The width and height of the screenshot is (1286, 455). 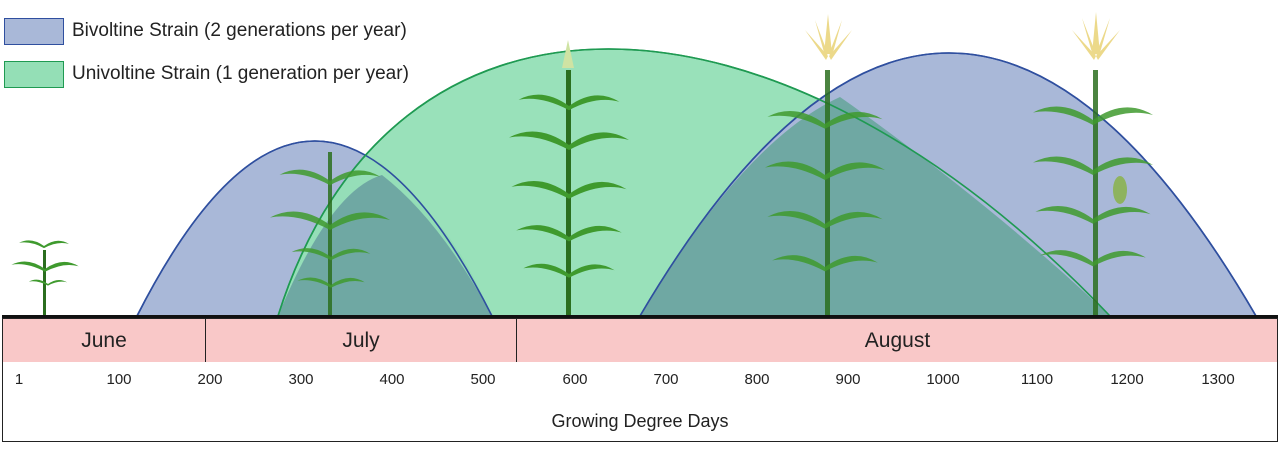 I want to click on month-june: June, so click(x=104, y=340).